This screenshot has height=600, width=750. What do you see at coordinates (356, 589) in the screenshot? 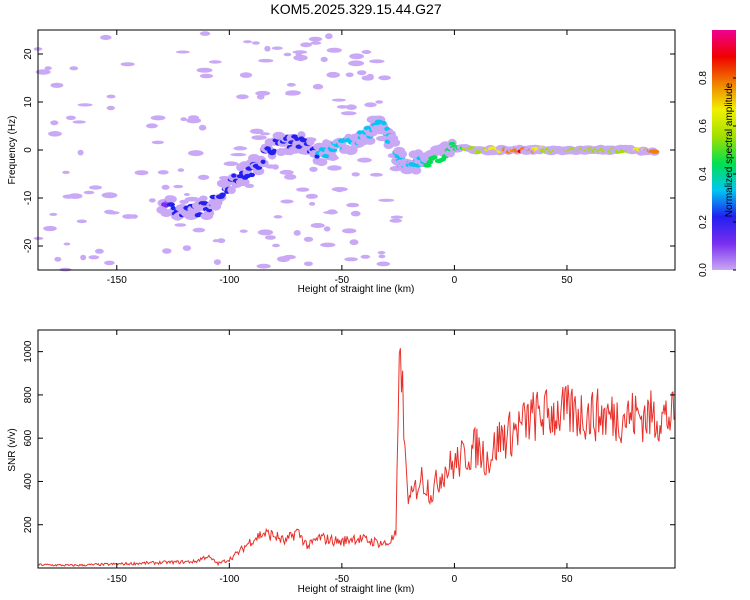
I see `snr-x-axis-label: Height of straight line (km)` at bounding box center [356, 589].